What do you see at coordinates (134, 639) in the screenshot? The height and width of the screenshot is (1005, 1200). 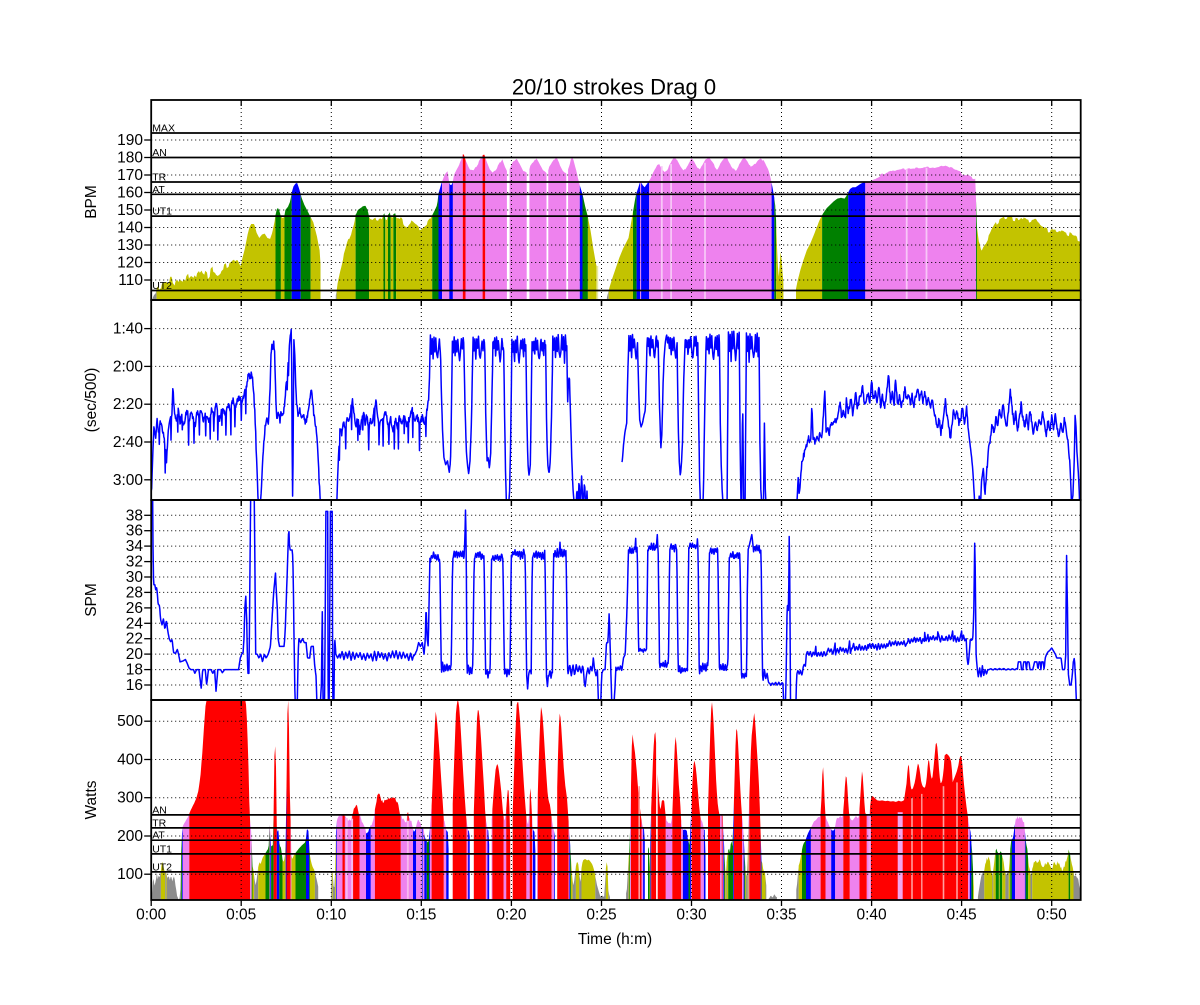 I see `svg-text: 22` at bounding box center [134, 639].